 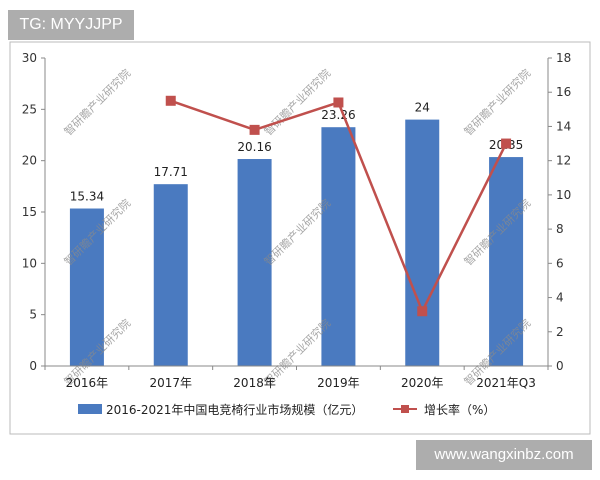 I want to click on legend-label-bar: 2016-2021年中国电竞椅行业市场规模（亿元）, so click(x=234, y=409).